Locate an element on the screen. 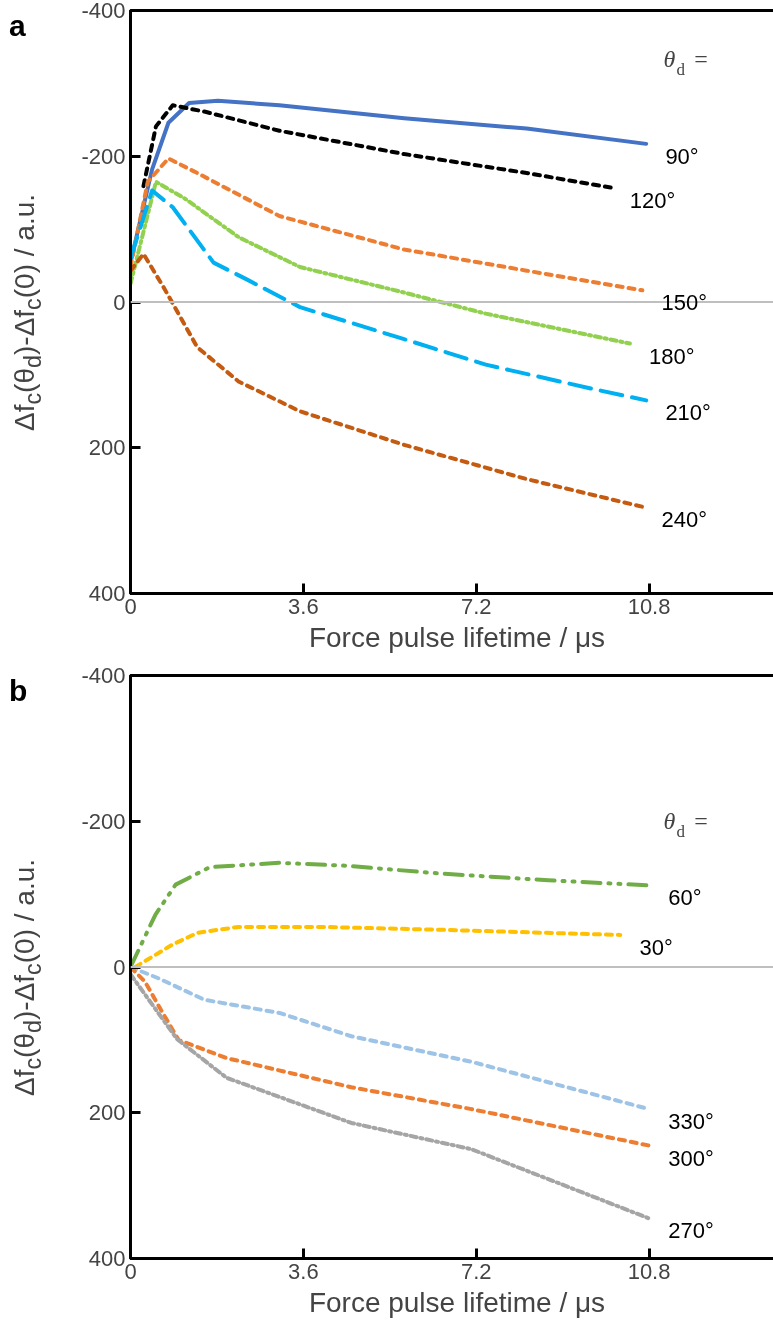 The width and height of the screenshot is (773, 1322). series-label: 330° is located at coordinates (691, 1122).